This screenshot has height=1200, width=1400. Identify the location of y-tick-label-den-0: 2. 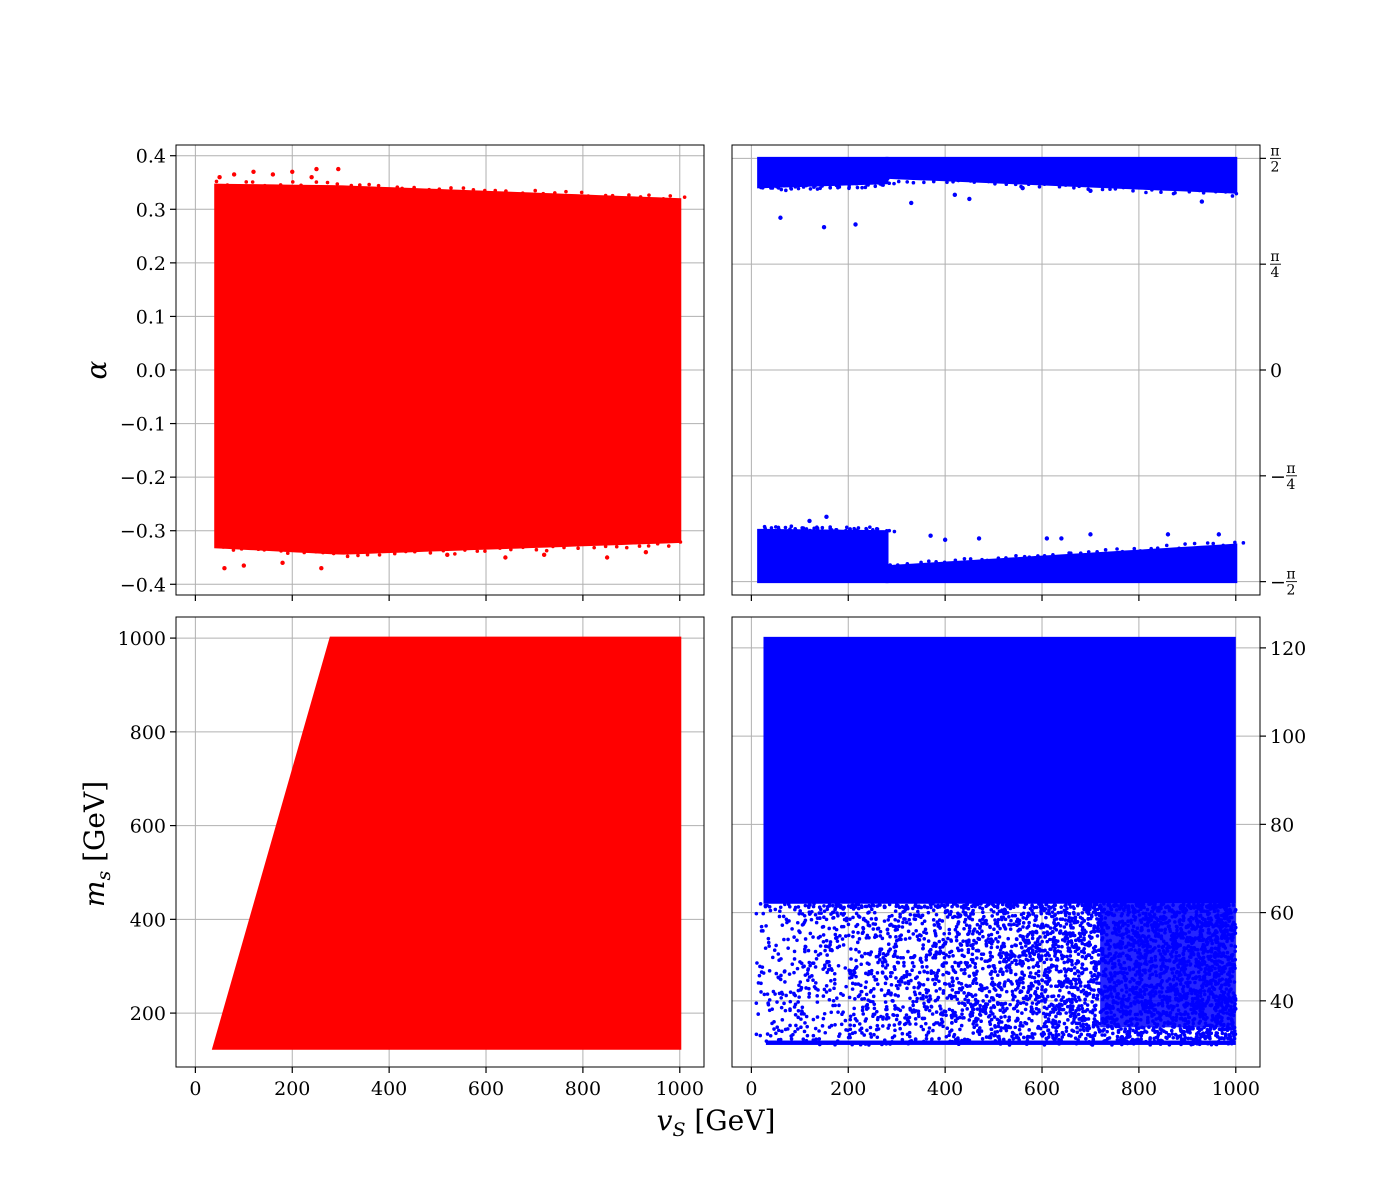
(1291, 591).